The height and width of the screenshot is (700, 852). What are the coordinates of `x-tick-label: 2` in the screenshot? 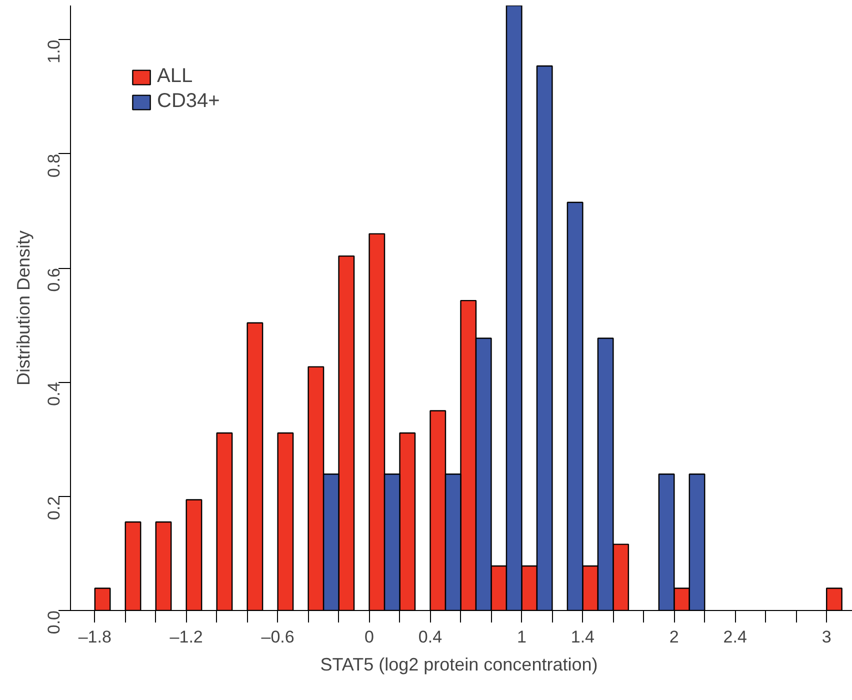 It's located at (674, 637).